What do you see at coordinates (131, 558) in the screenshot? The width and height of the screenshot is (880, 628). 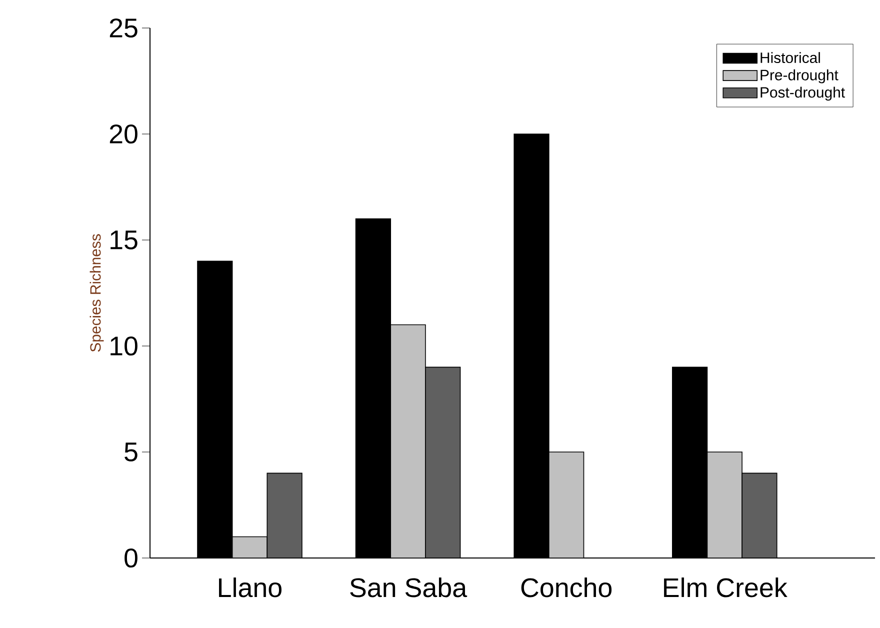 I see `y-tick-label: 0` at bounding box center [131, 558].